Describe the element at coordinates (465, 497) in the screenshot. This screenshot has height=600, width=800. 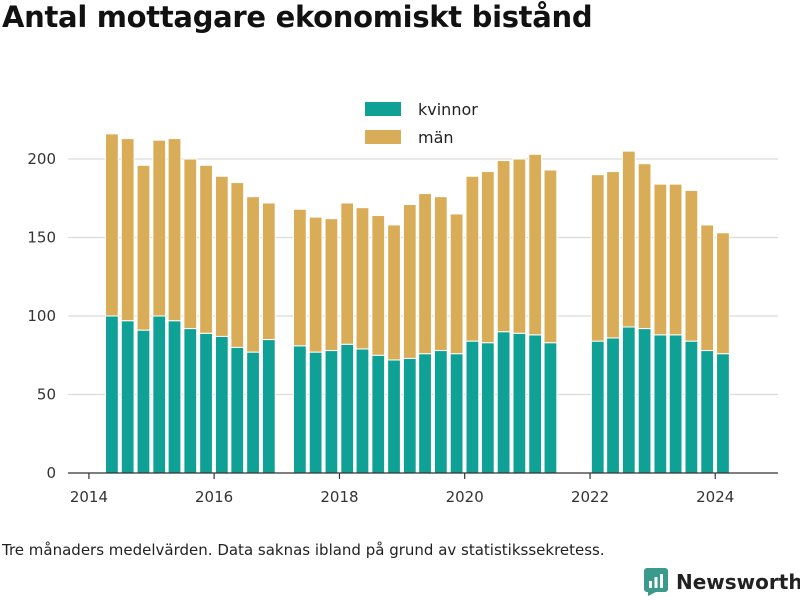
I see `x-tick-label: 2020` at that location.